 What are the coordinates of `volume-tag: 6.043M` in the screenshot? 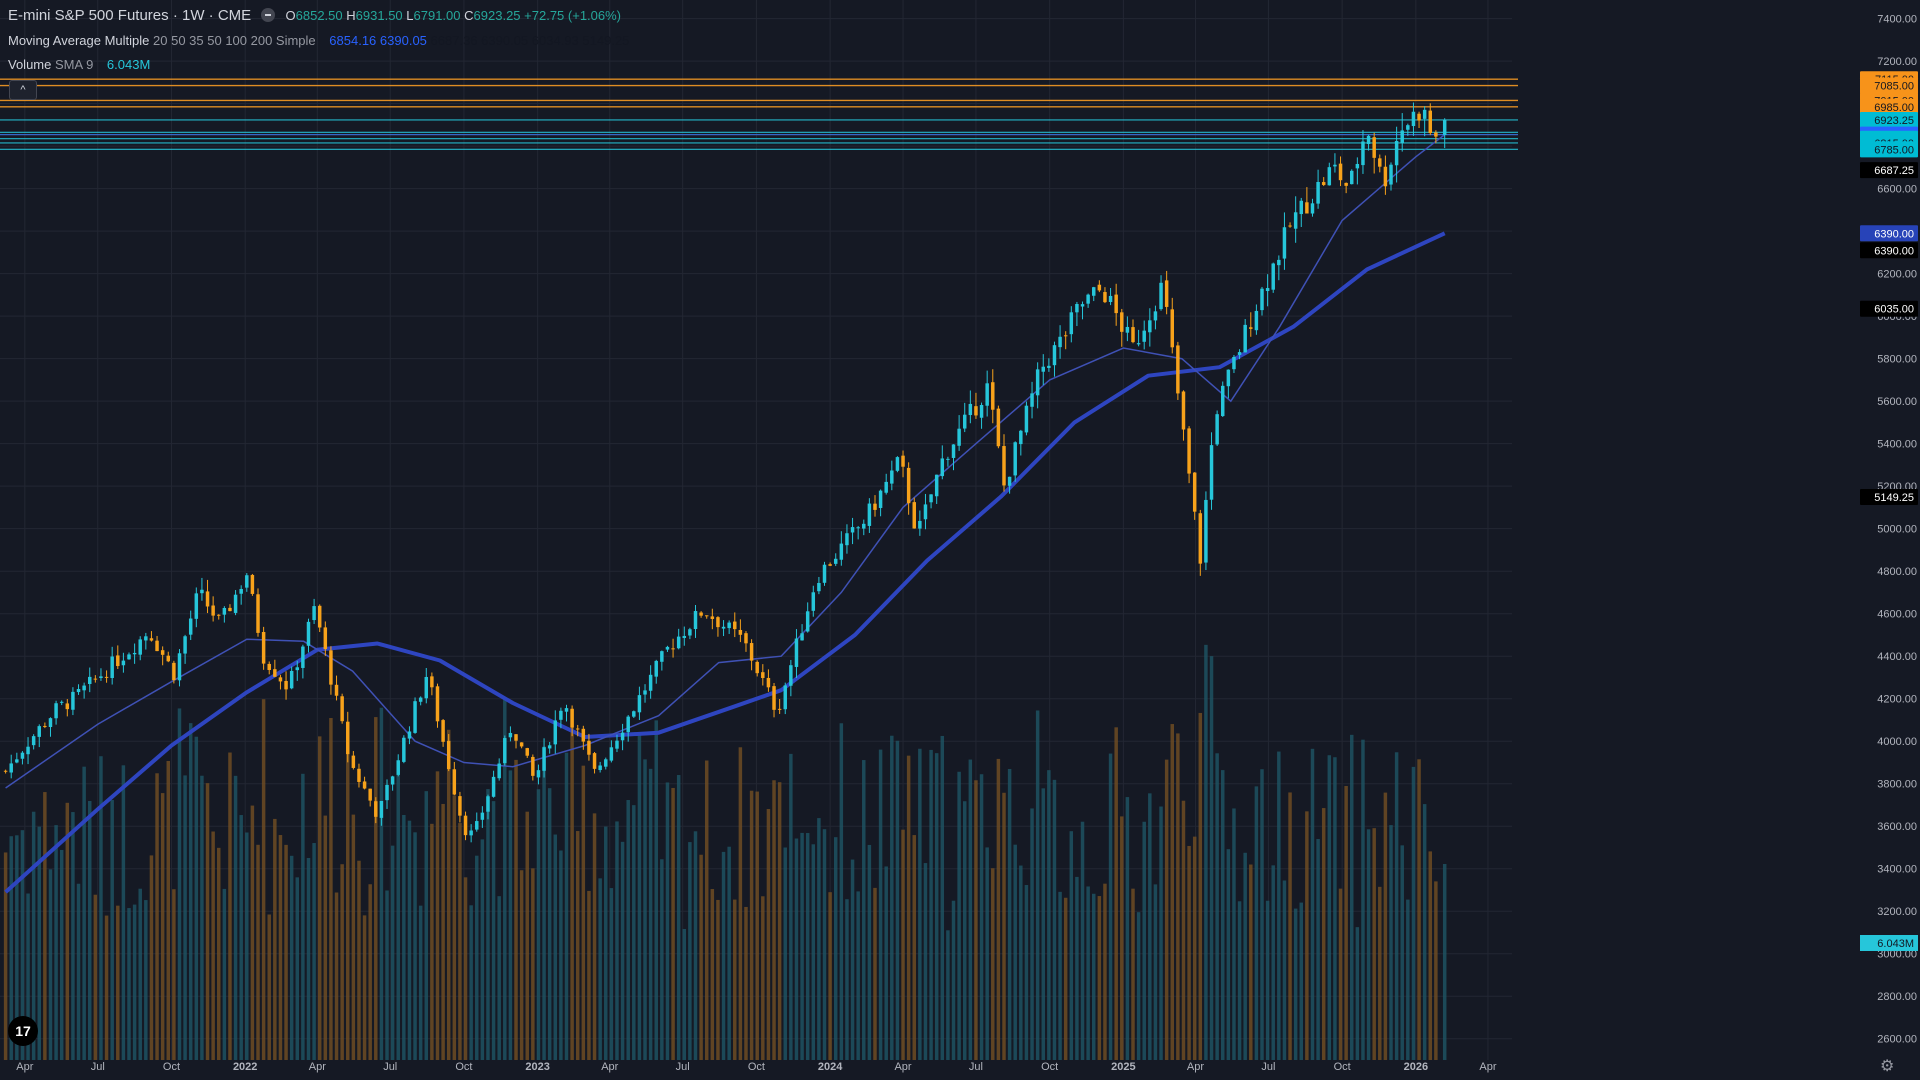 It's located at (1889, 943).